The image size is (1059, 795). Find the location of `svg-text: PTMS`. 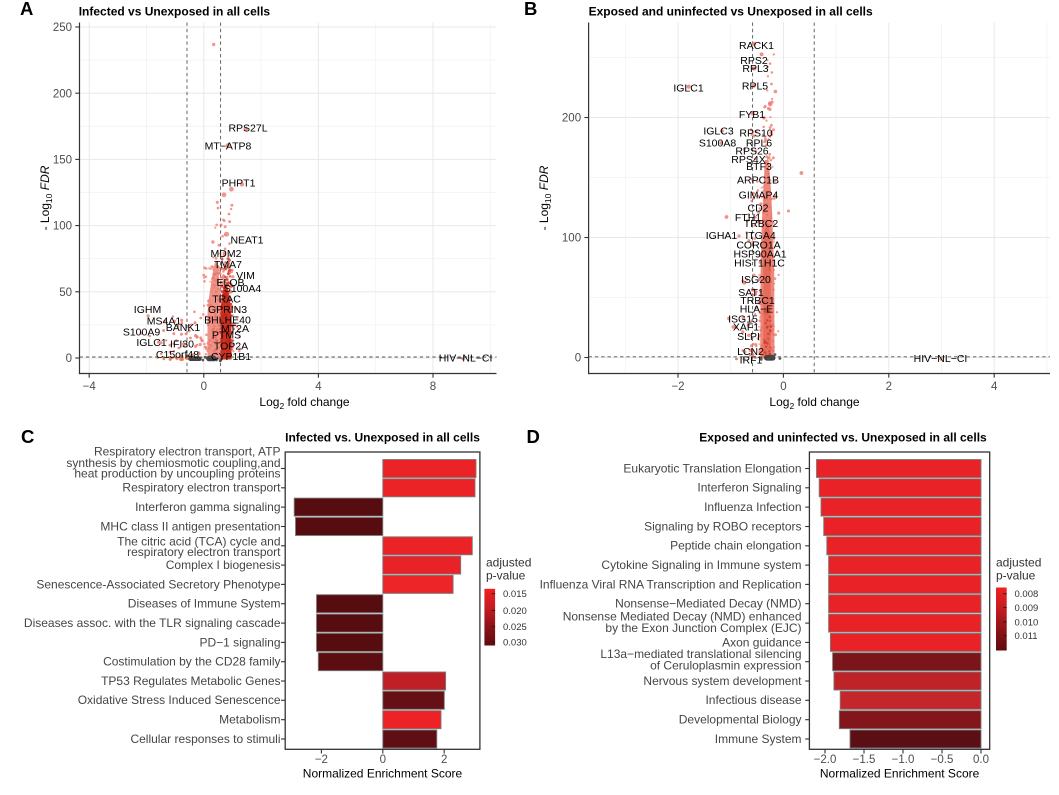

svg-text: PTMS is located at coordinates (226, 336).